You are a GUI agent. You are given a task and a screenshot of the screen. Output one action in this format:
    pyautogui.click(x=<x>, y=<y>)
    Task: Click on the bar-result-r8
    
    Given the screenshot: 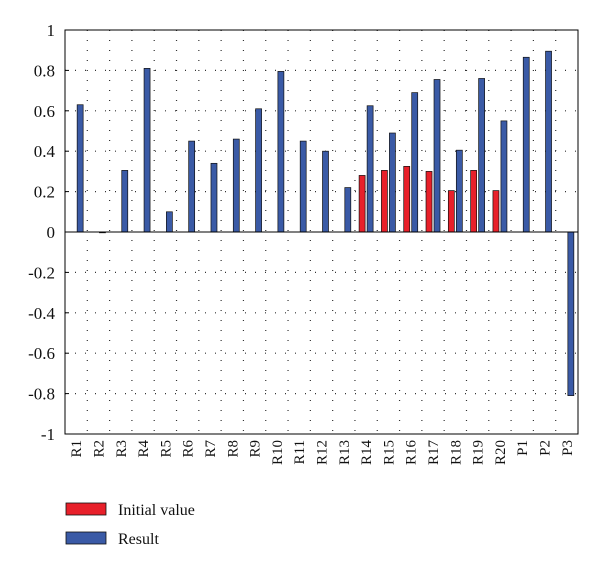 What is the action you would take?
    pyautogui.click(x=236, y=185)
    